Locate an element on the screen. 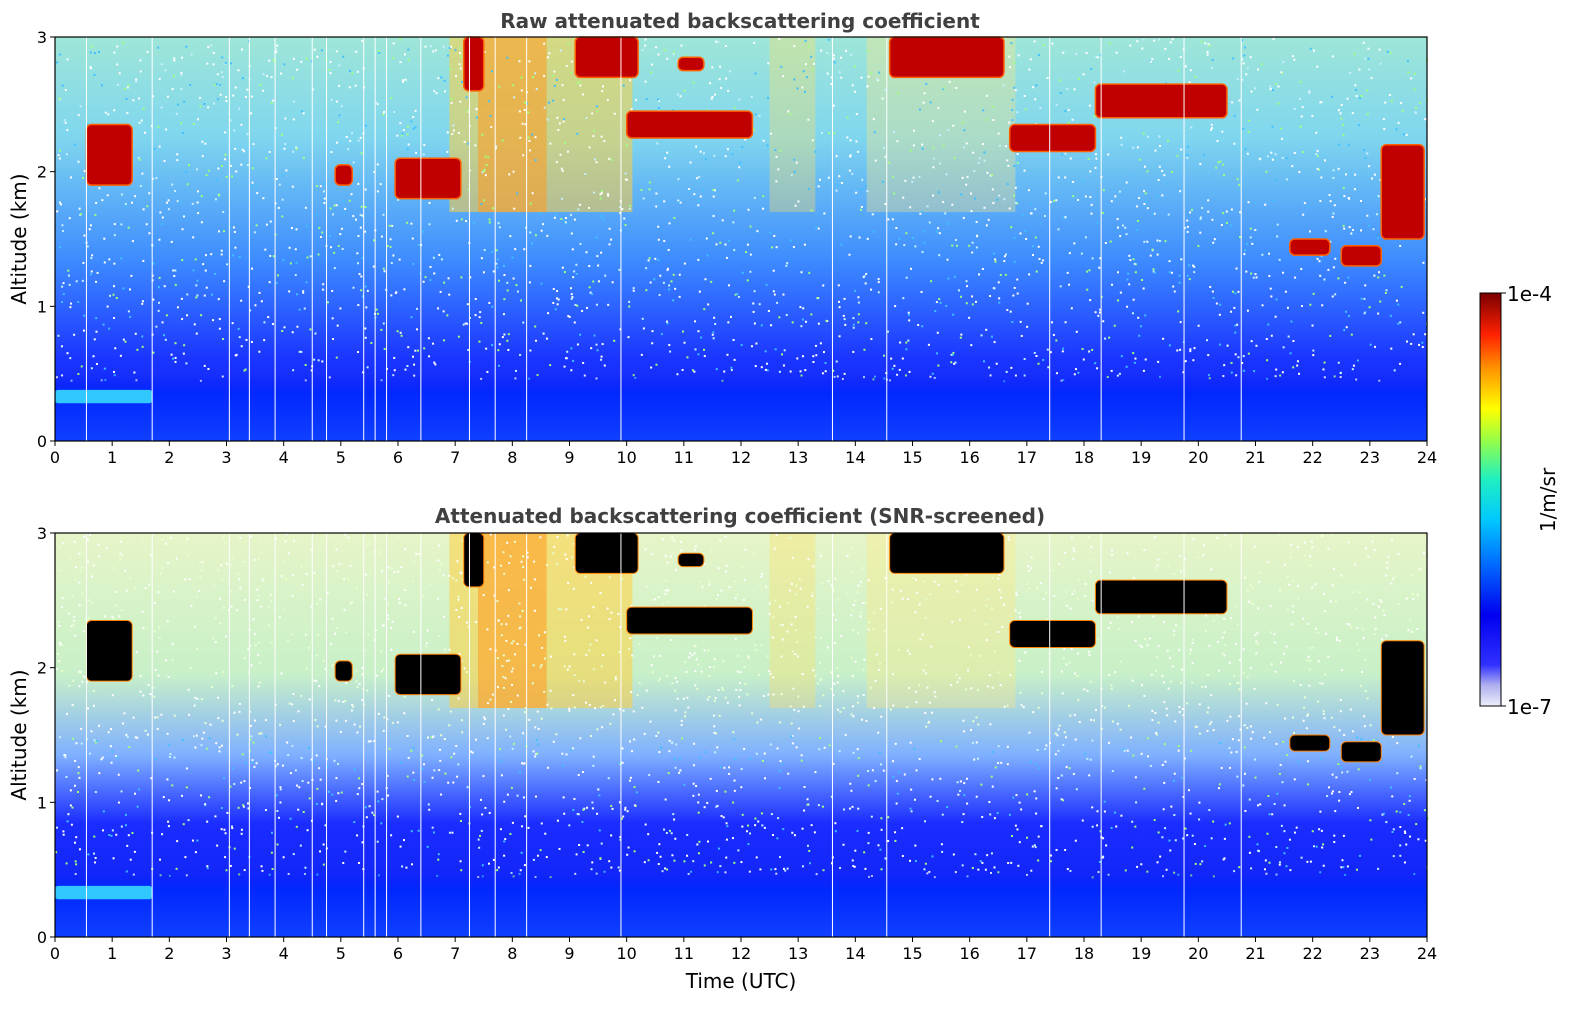  colorbar-max-label: 1e-4 is located at coordinates (1529, 294).